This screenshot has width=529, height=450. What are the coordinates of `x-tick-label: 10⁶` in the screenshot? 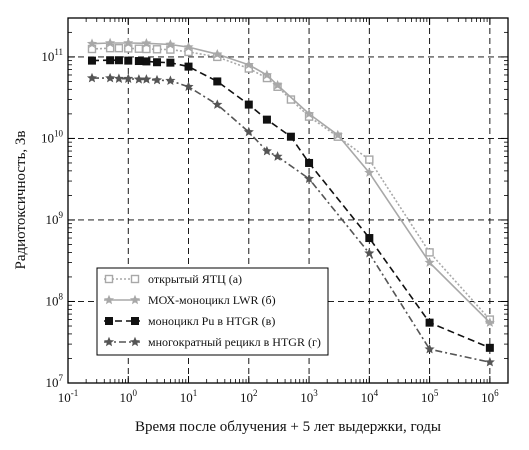 It's located at (490, 396).